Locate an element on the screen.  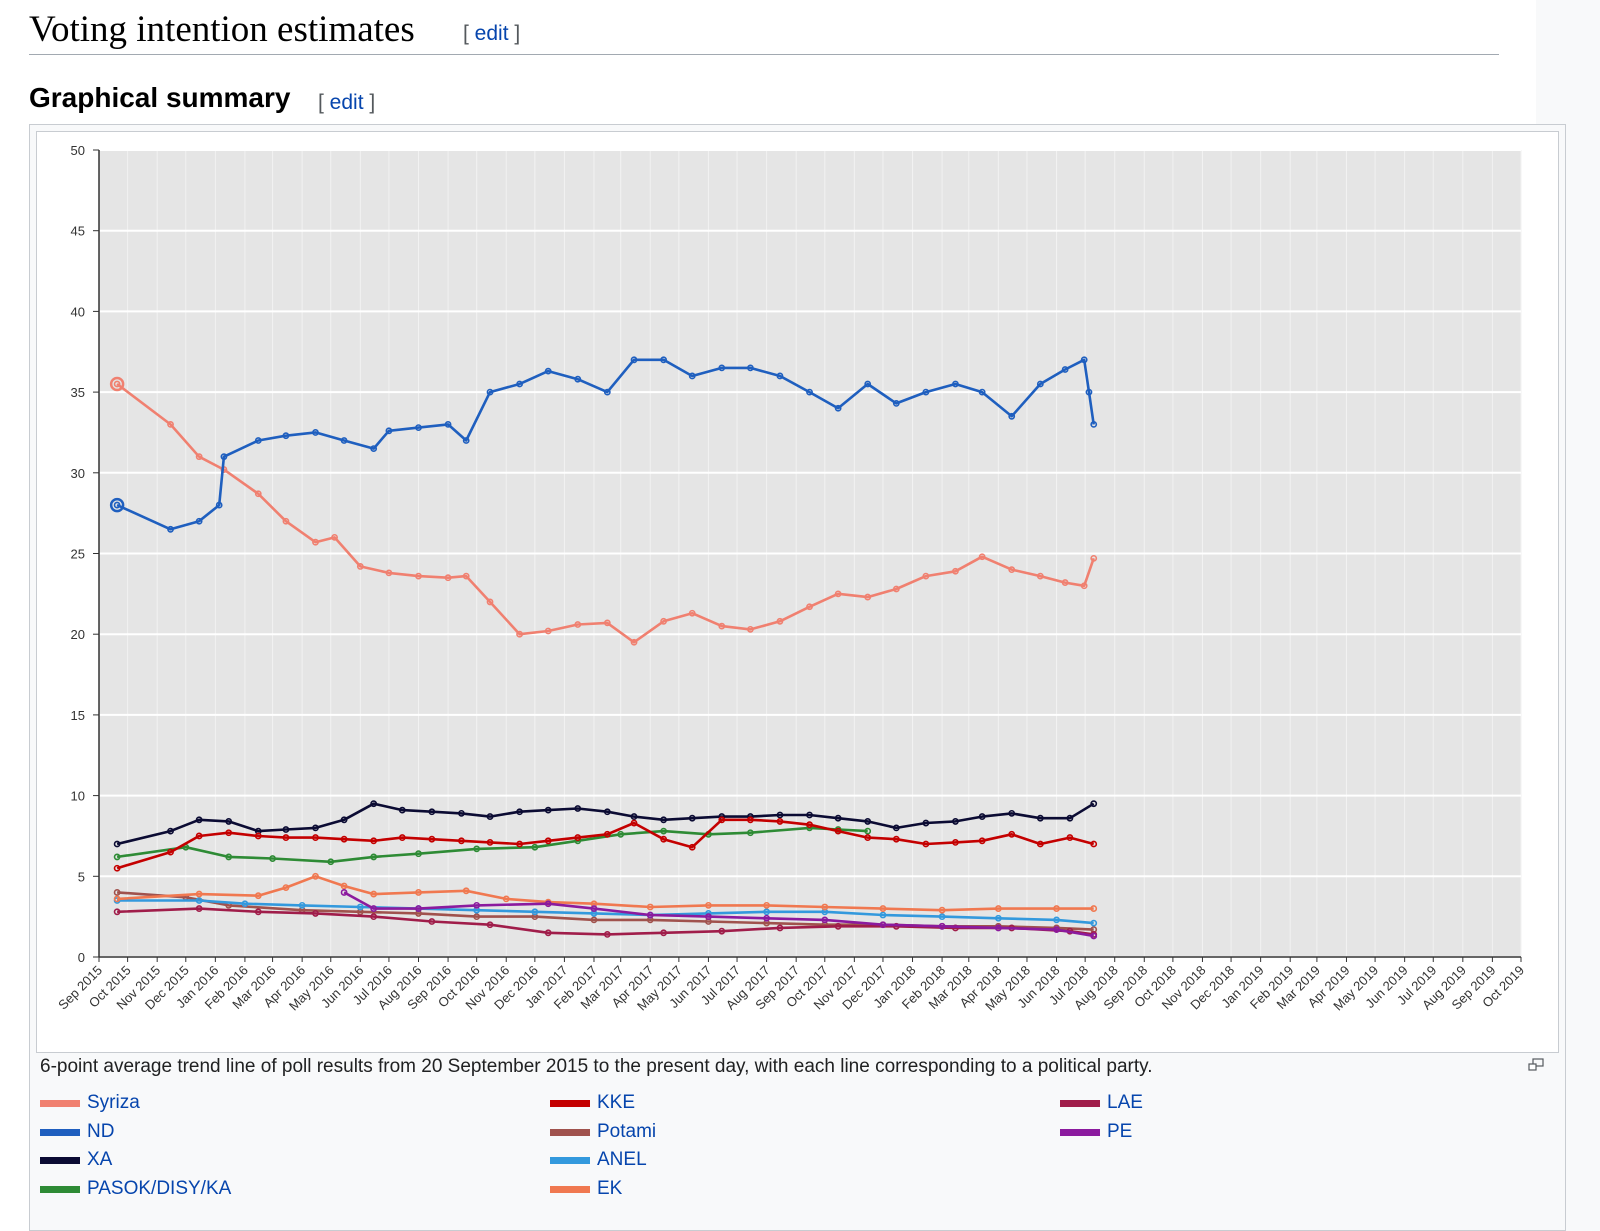
legend-item-xa: XA is located at coordinates (76, 1160).